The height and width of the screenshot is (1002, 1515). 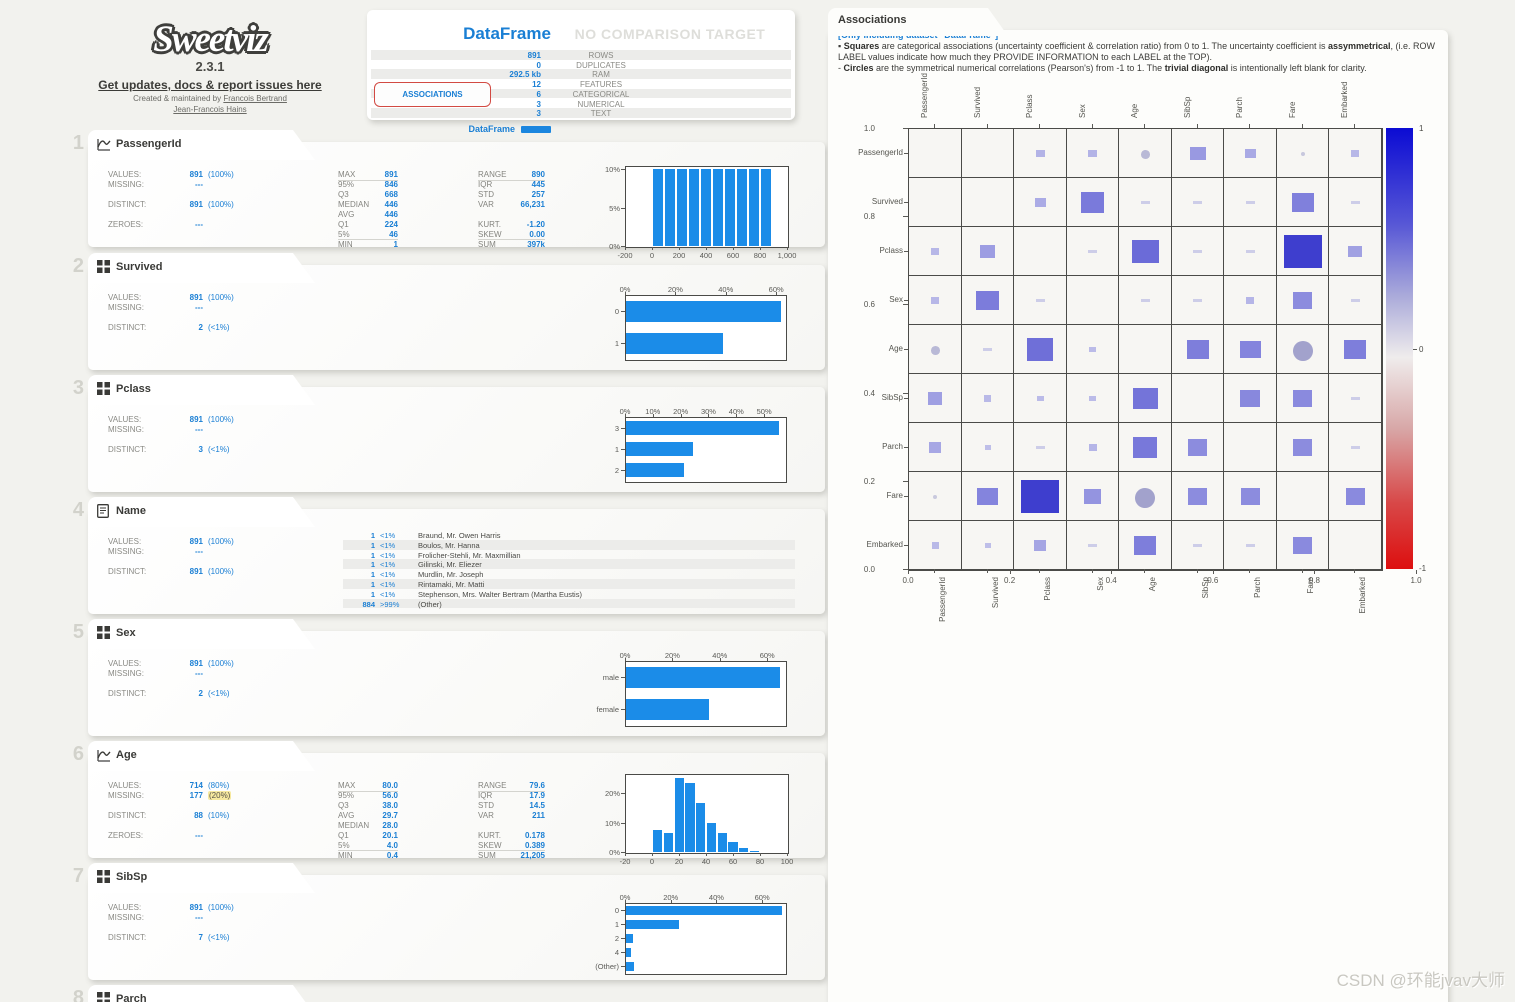 I want to click on separator, so click(x=368, y=850).